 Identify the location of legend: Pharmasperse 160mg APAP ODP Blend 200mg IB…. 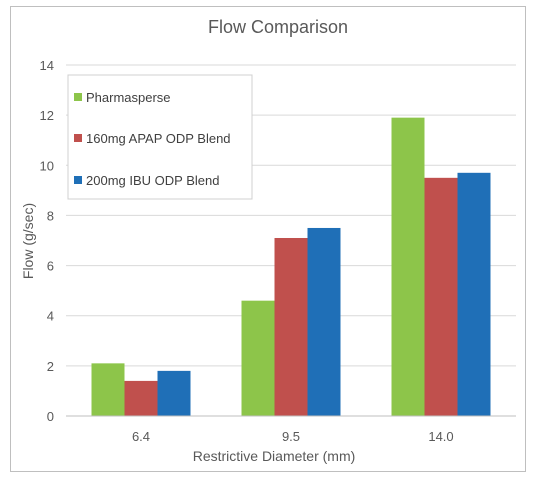
(160, 137).